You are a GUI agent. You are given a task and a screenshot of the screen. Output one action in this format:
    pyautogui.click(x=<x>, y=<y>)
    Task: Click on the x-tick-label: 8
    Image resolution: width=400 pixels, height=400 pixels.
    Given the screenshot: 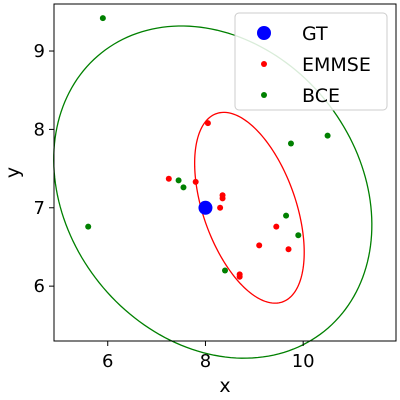 What is the action you would take?
    pyautogui.click(x=205, y=361)
    